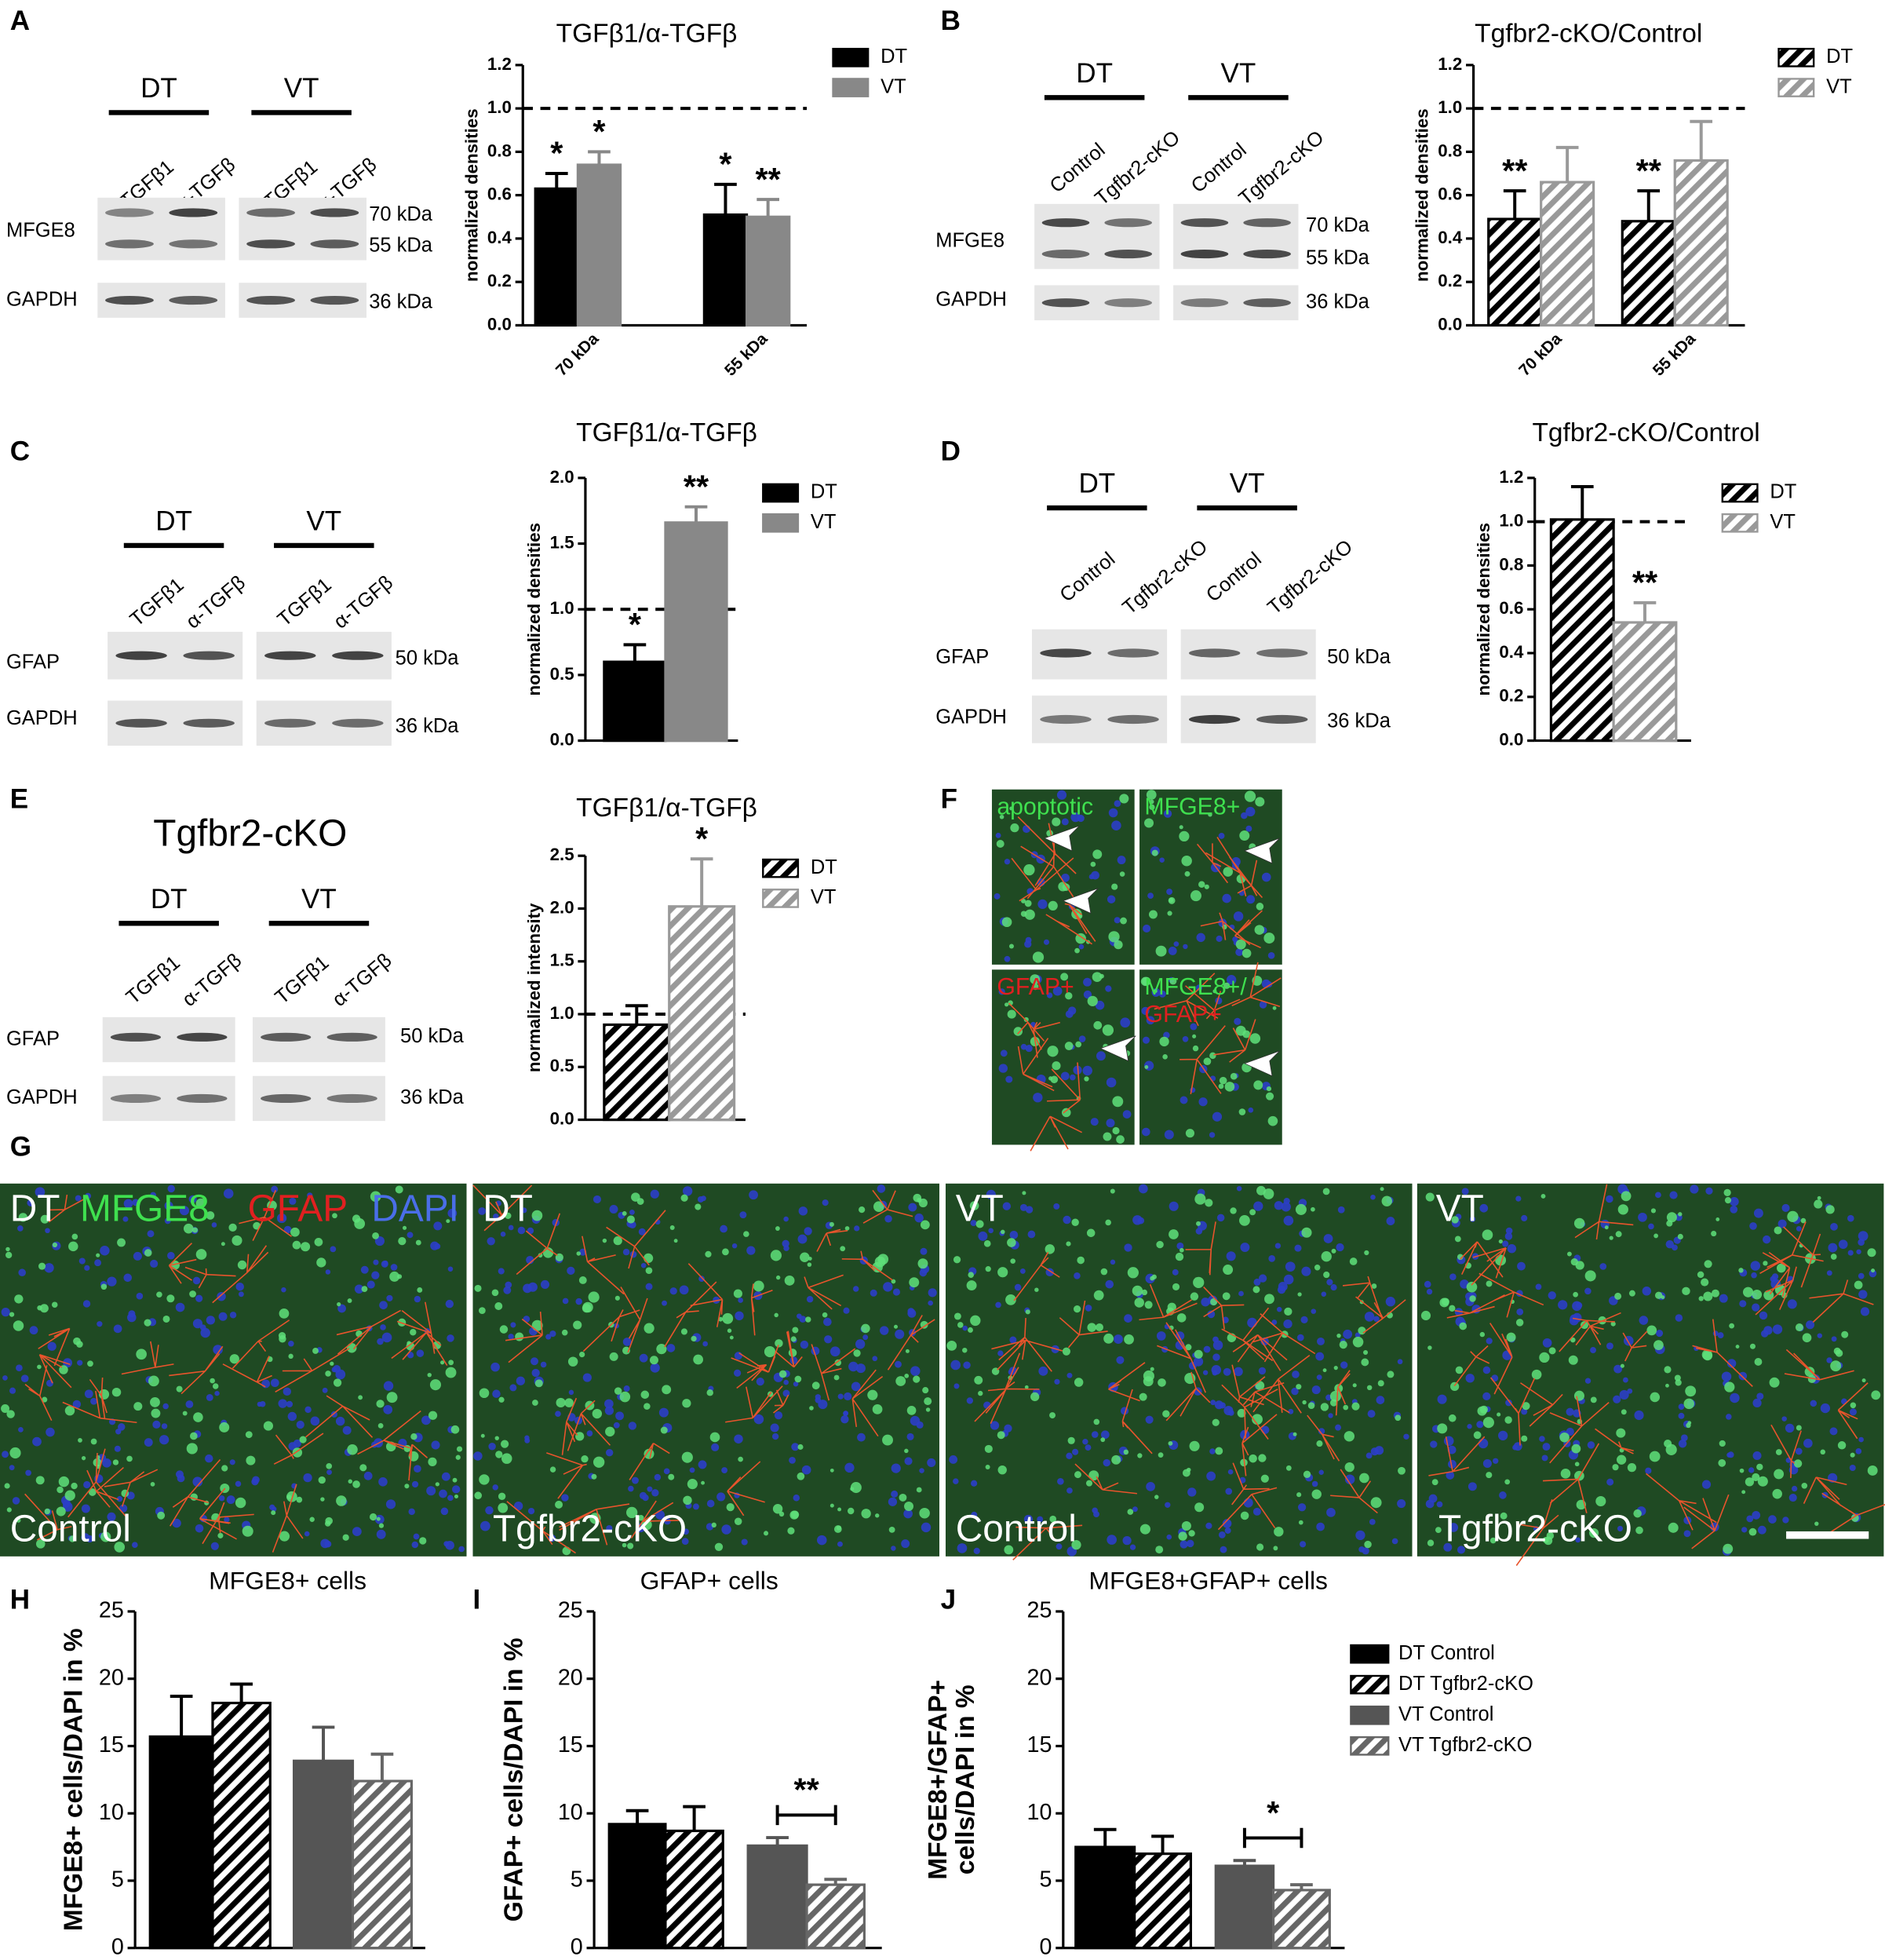  What do you see at coordinates (1483, 610) in the screenshot?
I see `y-axis-label: normalized densities` at bounding box center [1483, 610].